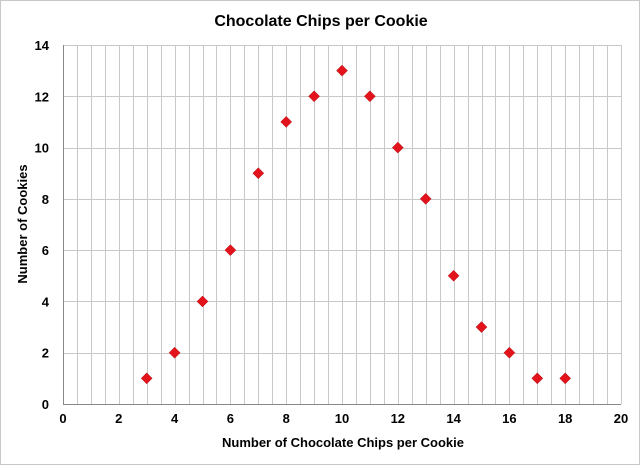 The height and width of the screenshot is (465, 640). I want to click on x-tick-label: 6, so click(230, 418).